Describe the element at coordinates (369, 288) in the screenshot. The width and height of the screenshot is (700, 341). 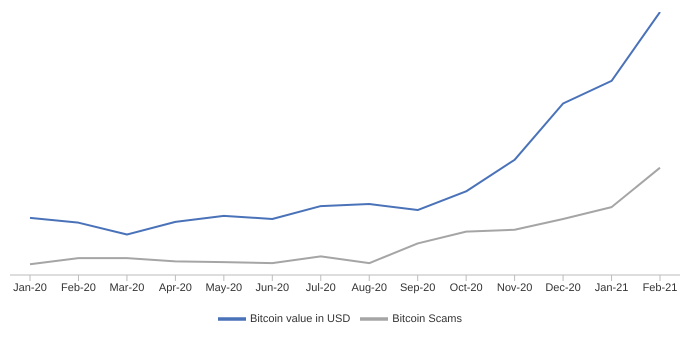
I see `x-tick-label: Aug-20` at that location.